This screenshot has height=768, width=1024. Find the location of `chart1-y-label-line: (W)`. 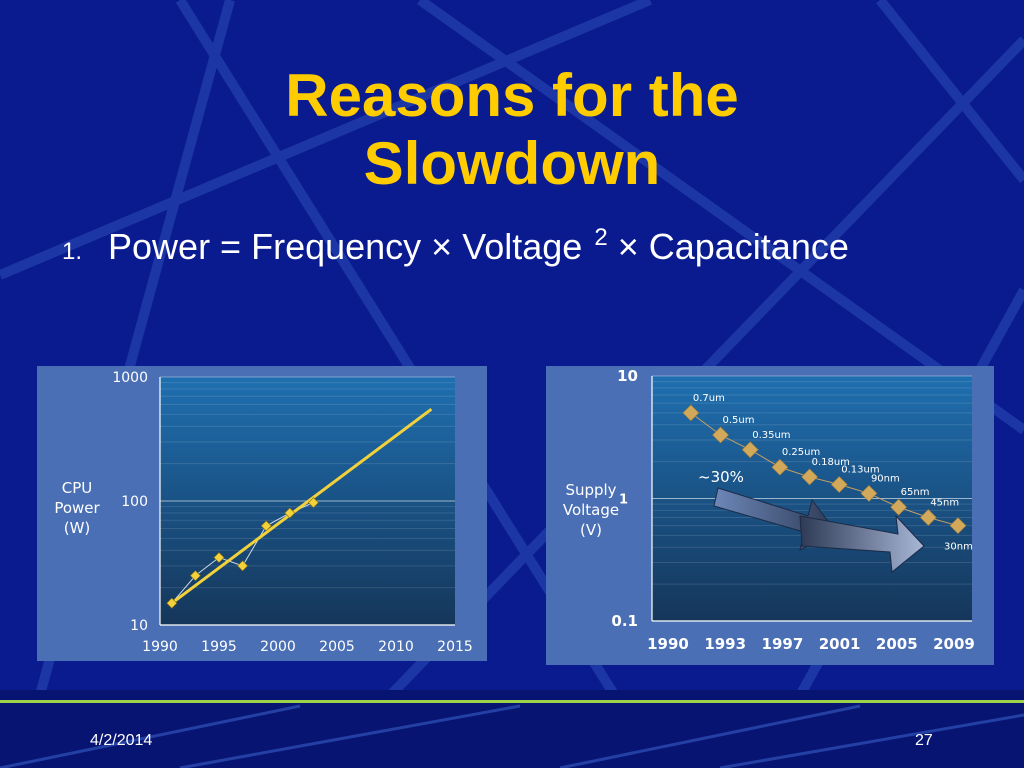

chart1-y-label-line: (W) is located at coordinates (77, 528).